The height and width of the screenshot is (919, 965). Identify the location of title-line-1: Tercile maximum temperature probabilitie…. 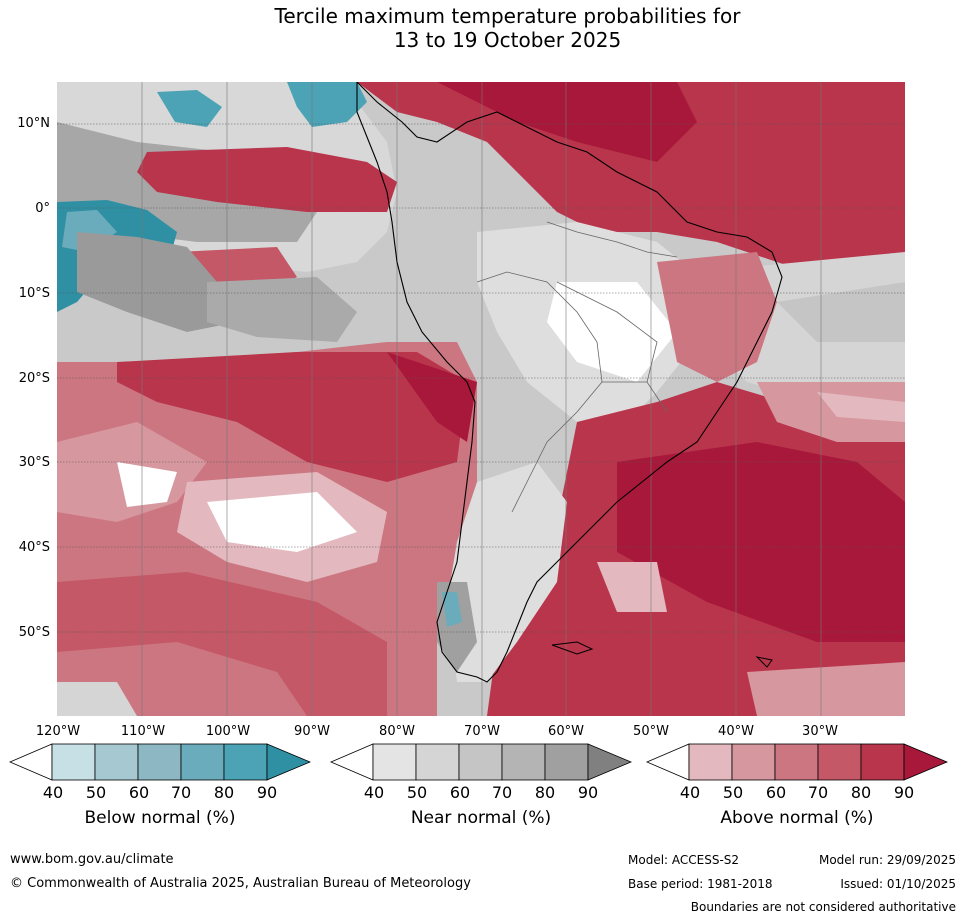
(507, 16).